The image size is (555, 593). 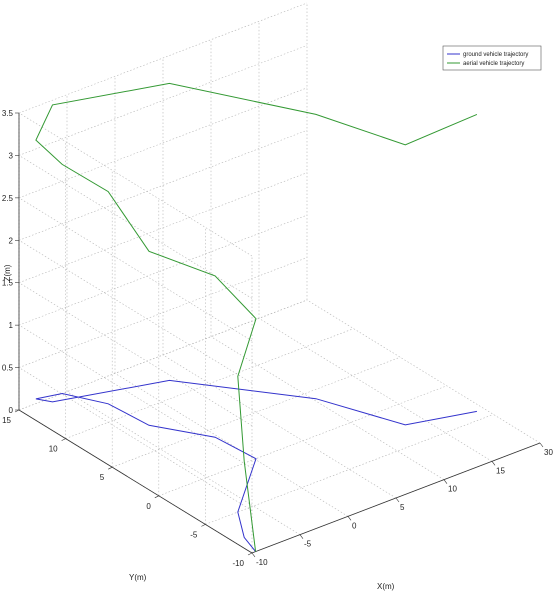 I want to click on z-tick-label: 3, so click(x=11, y=155).